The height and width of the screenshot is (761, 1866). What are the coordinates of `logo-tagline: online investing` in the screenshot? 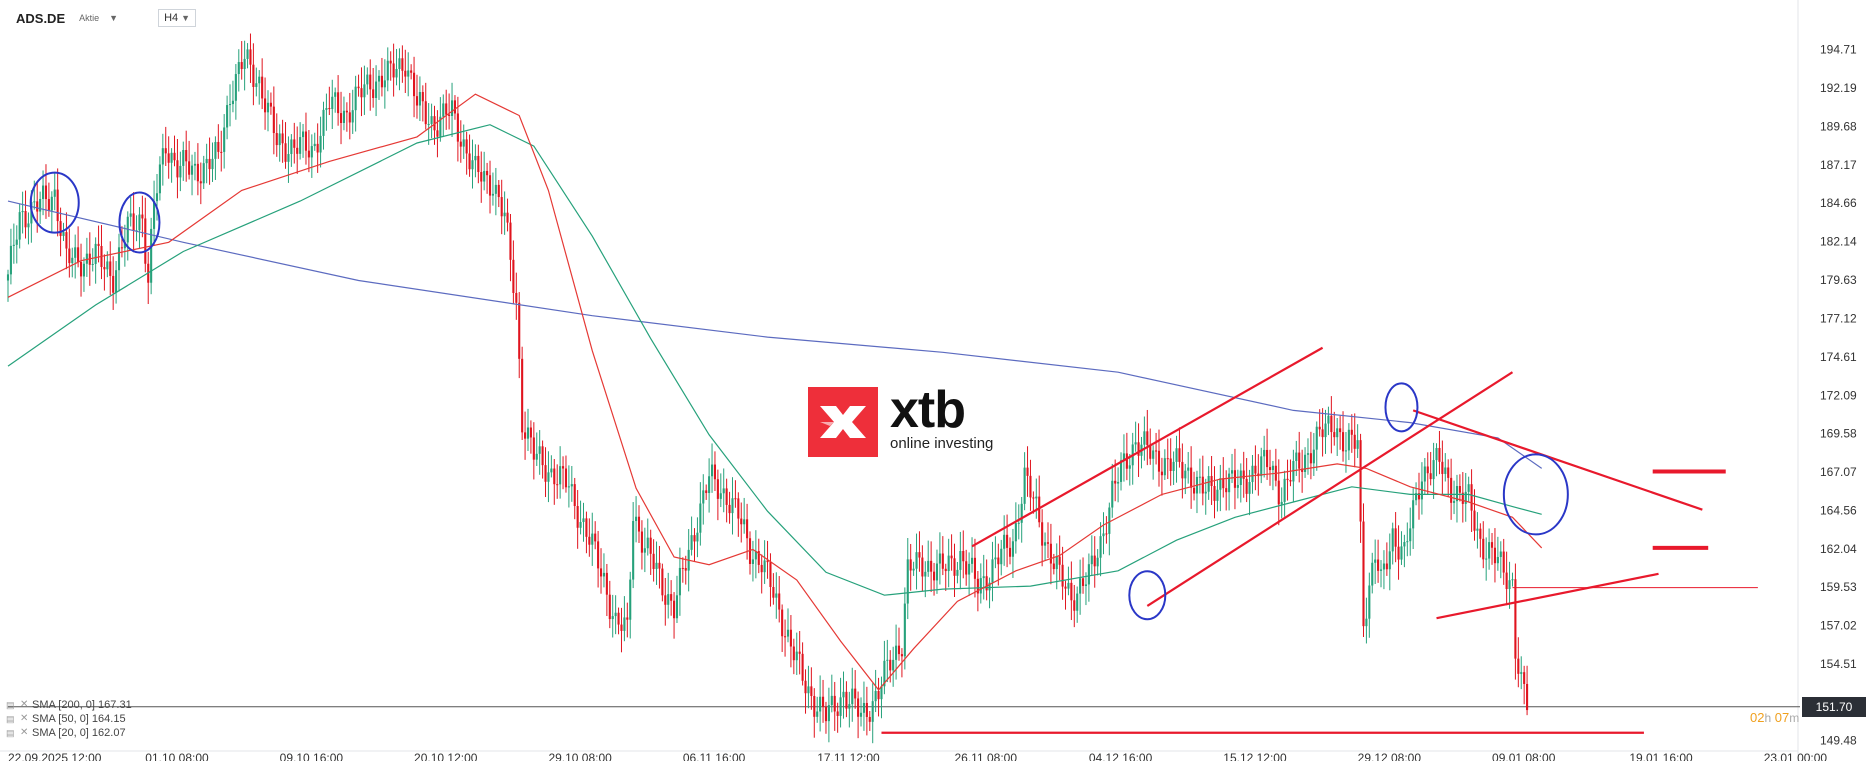 It's located at (942, 443).